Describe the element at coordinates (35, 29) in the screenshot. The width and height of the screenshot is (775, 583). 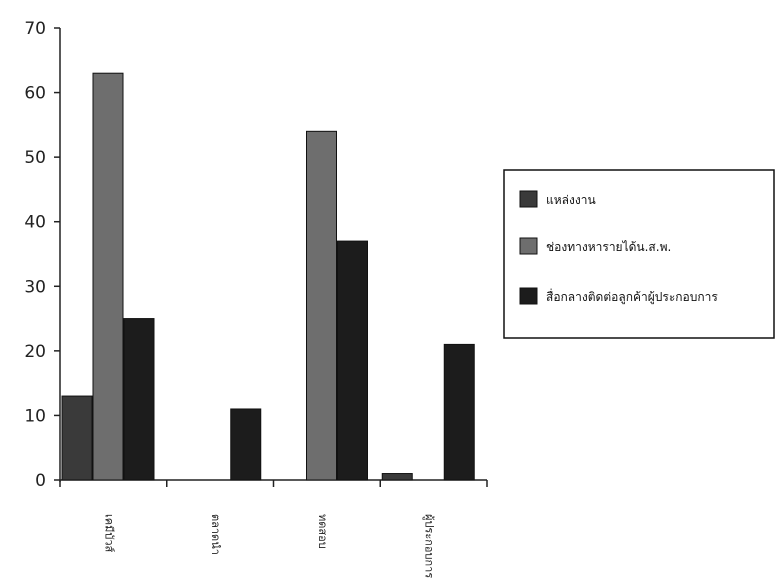
I see `y-tick-label: 70` at that location.